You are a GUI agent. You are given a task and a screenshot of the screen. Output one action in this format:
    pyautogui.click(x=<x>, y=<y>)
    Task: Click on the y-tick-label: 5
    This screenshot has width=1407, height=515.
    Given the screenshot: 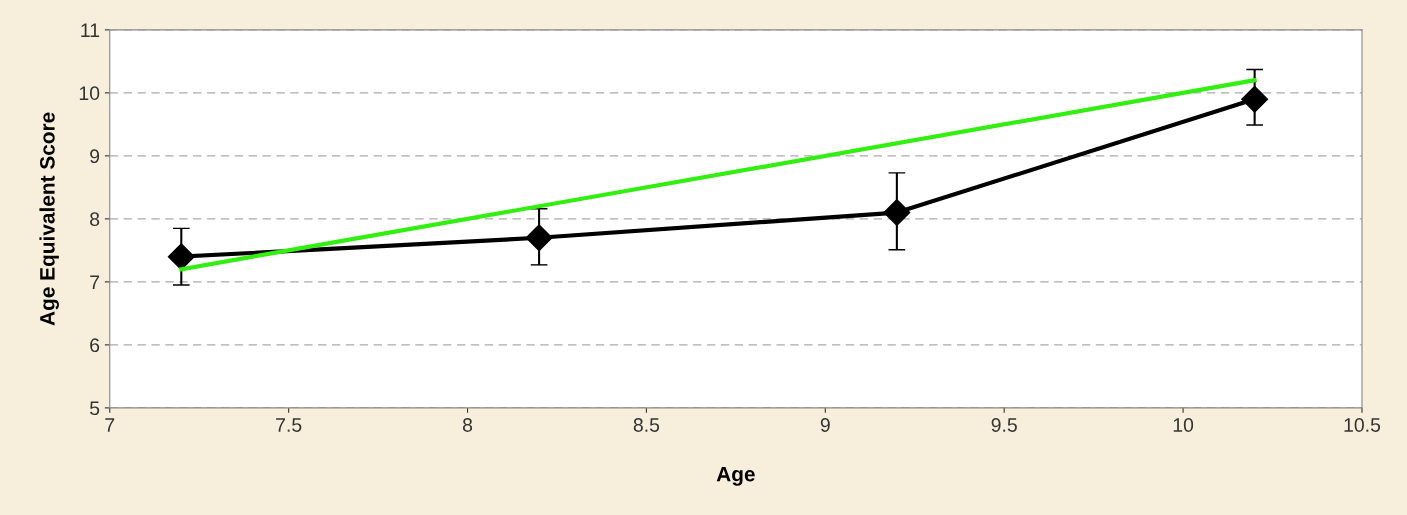 What is the action you would take?
    pyautogui.click(x=94, y=408)
    